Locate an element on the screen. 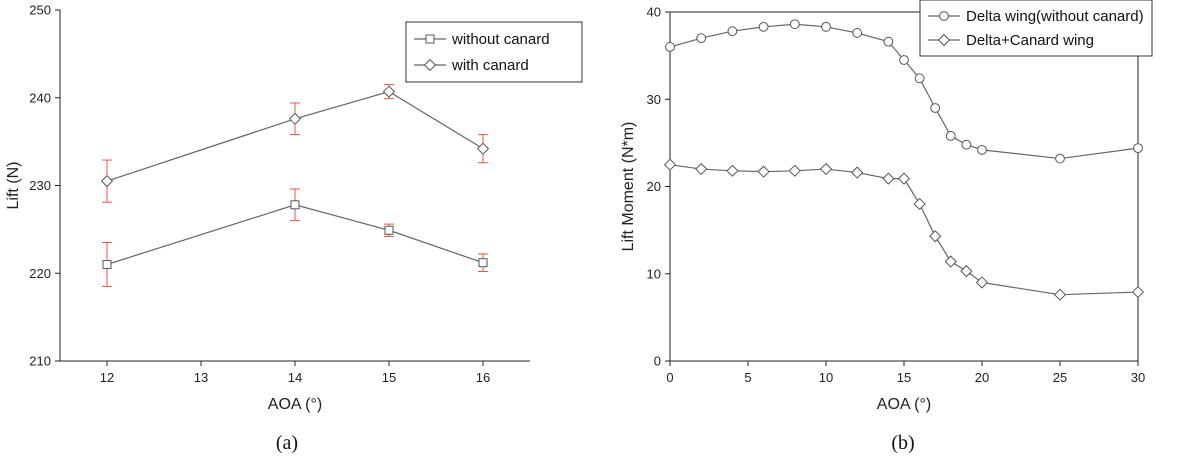 The image size is (1200, 460). x-tick-label: 14 is located at coordinates (295, 377).